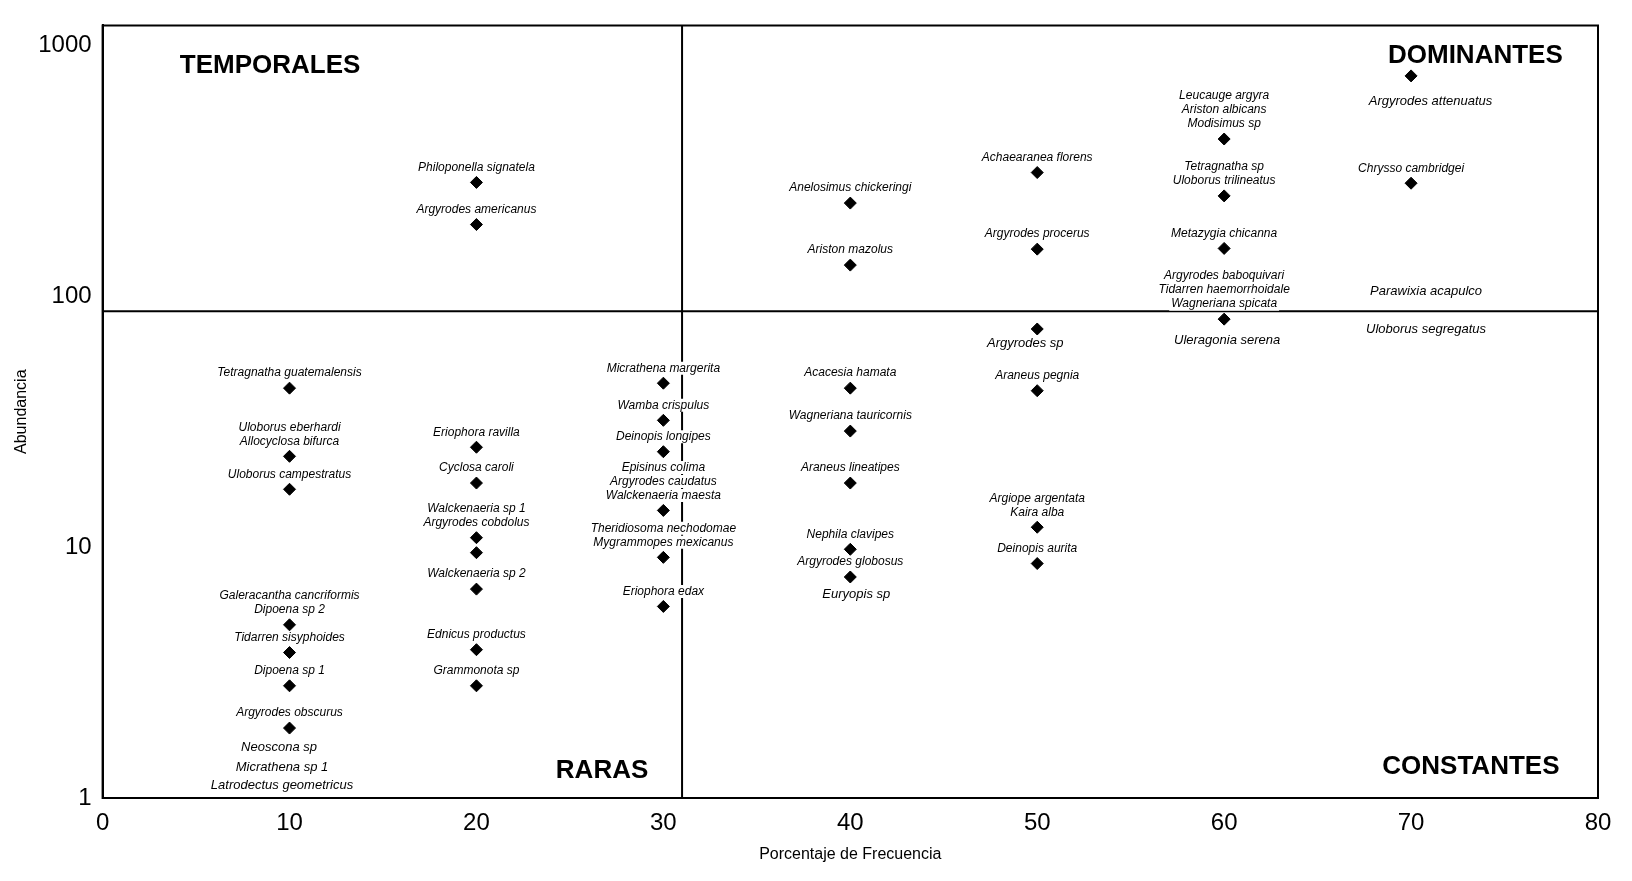  I want to click on data-label: Theridiosoma nechodomae Mygrammopes mexicanus, so click(663, 534).